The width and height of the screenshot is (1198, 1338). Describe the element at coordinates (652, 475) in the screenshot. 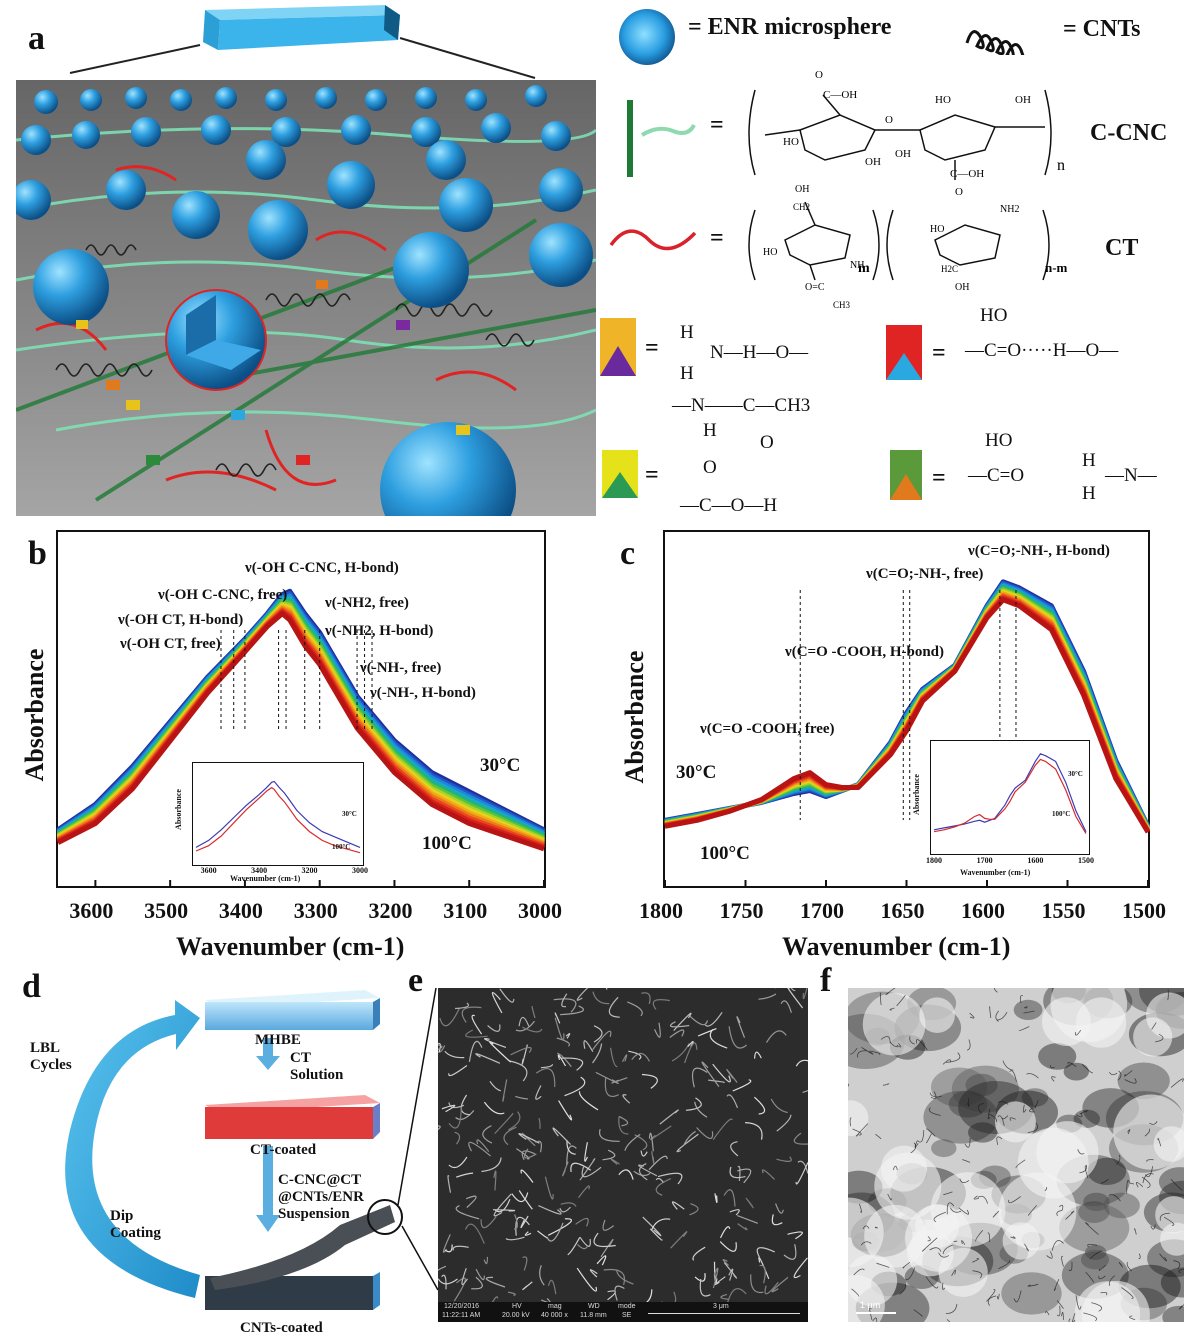

I see `hbond-eq-3: =` at that location.